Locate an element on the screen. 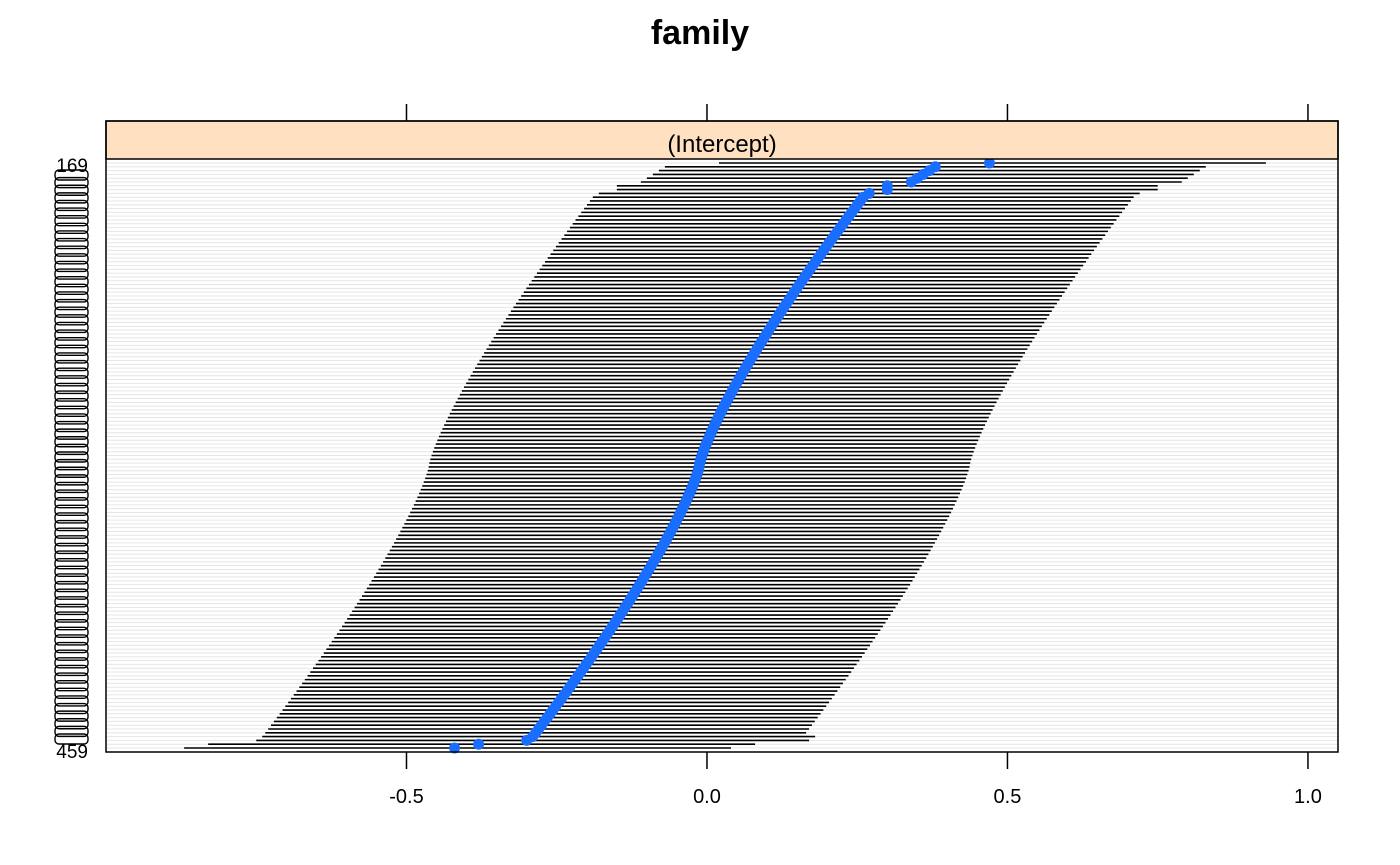 Image resolution: width=1400 pixels, height=865 pixels. row-label-stack is located at coordinates (71, 457).